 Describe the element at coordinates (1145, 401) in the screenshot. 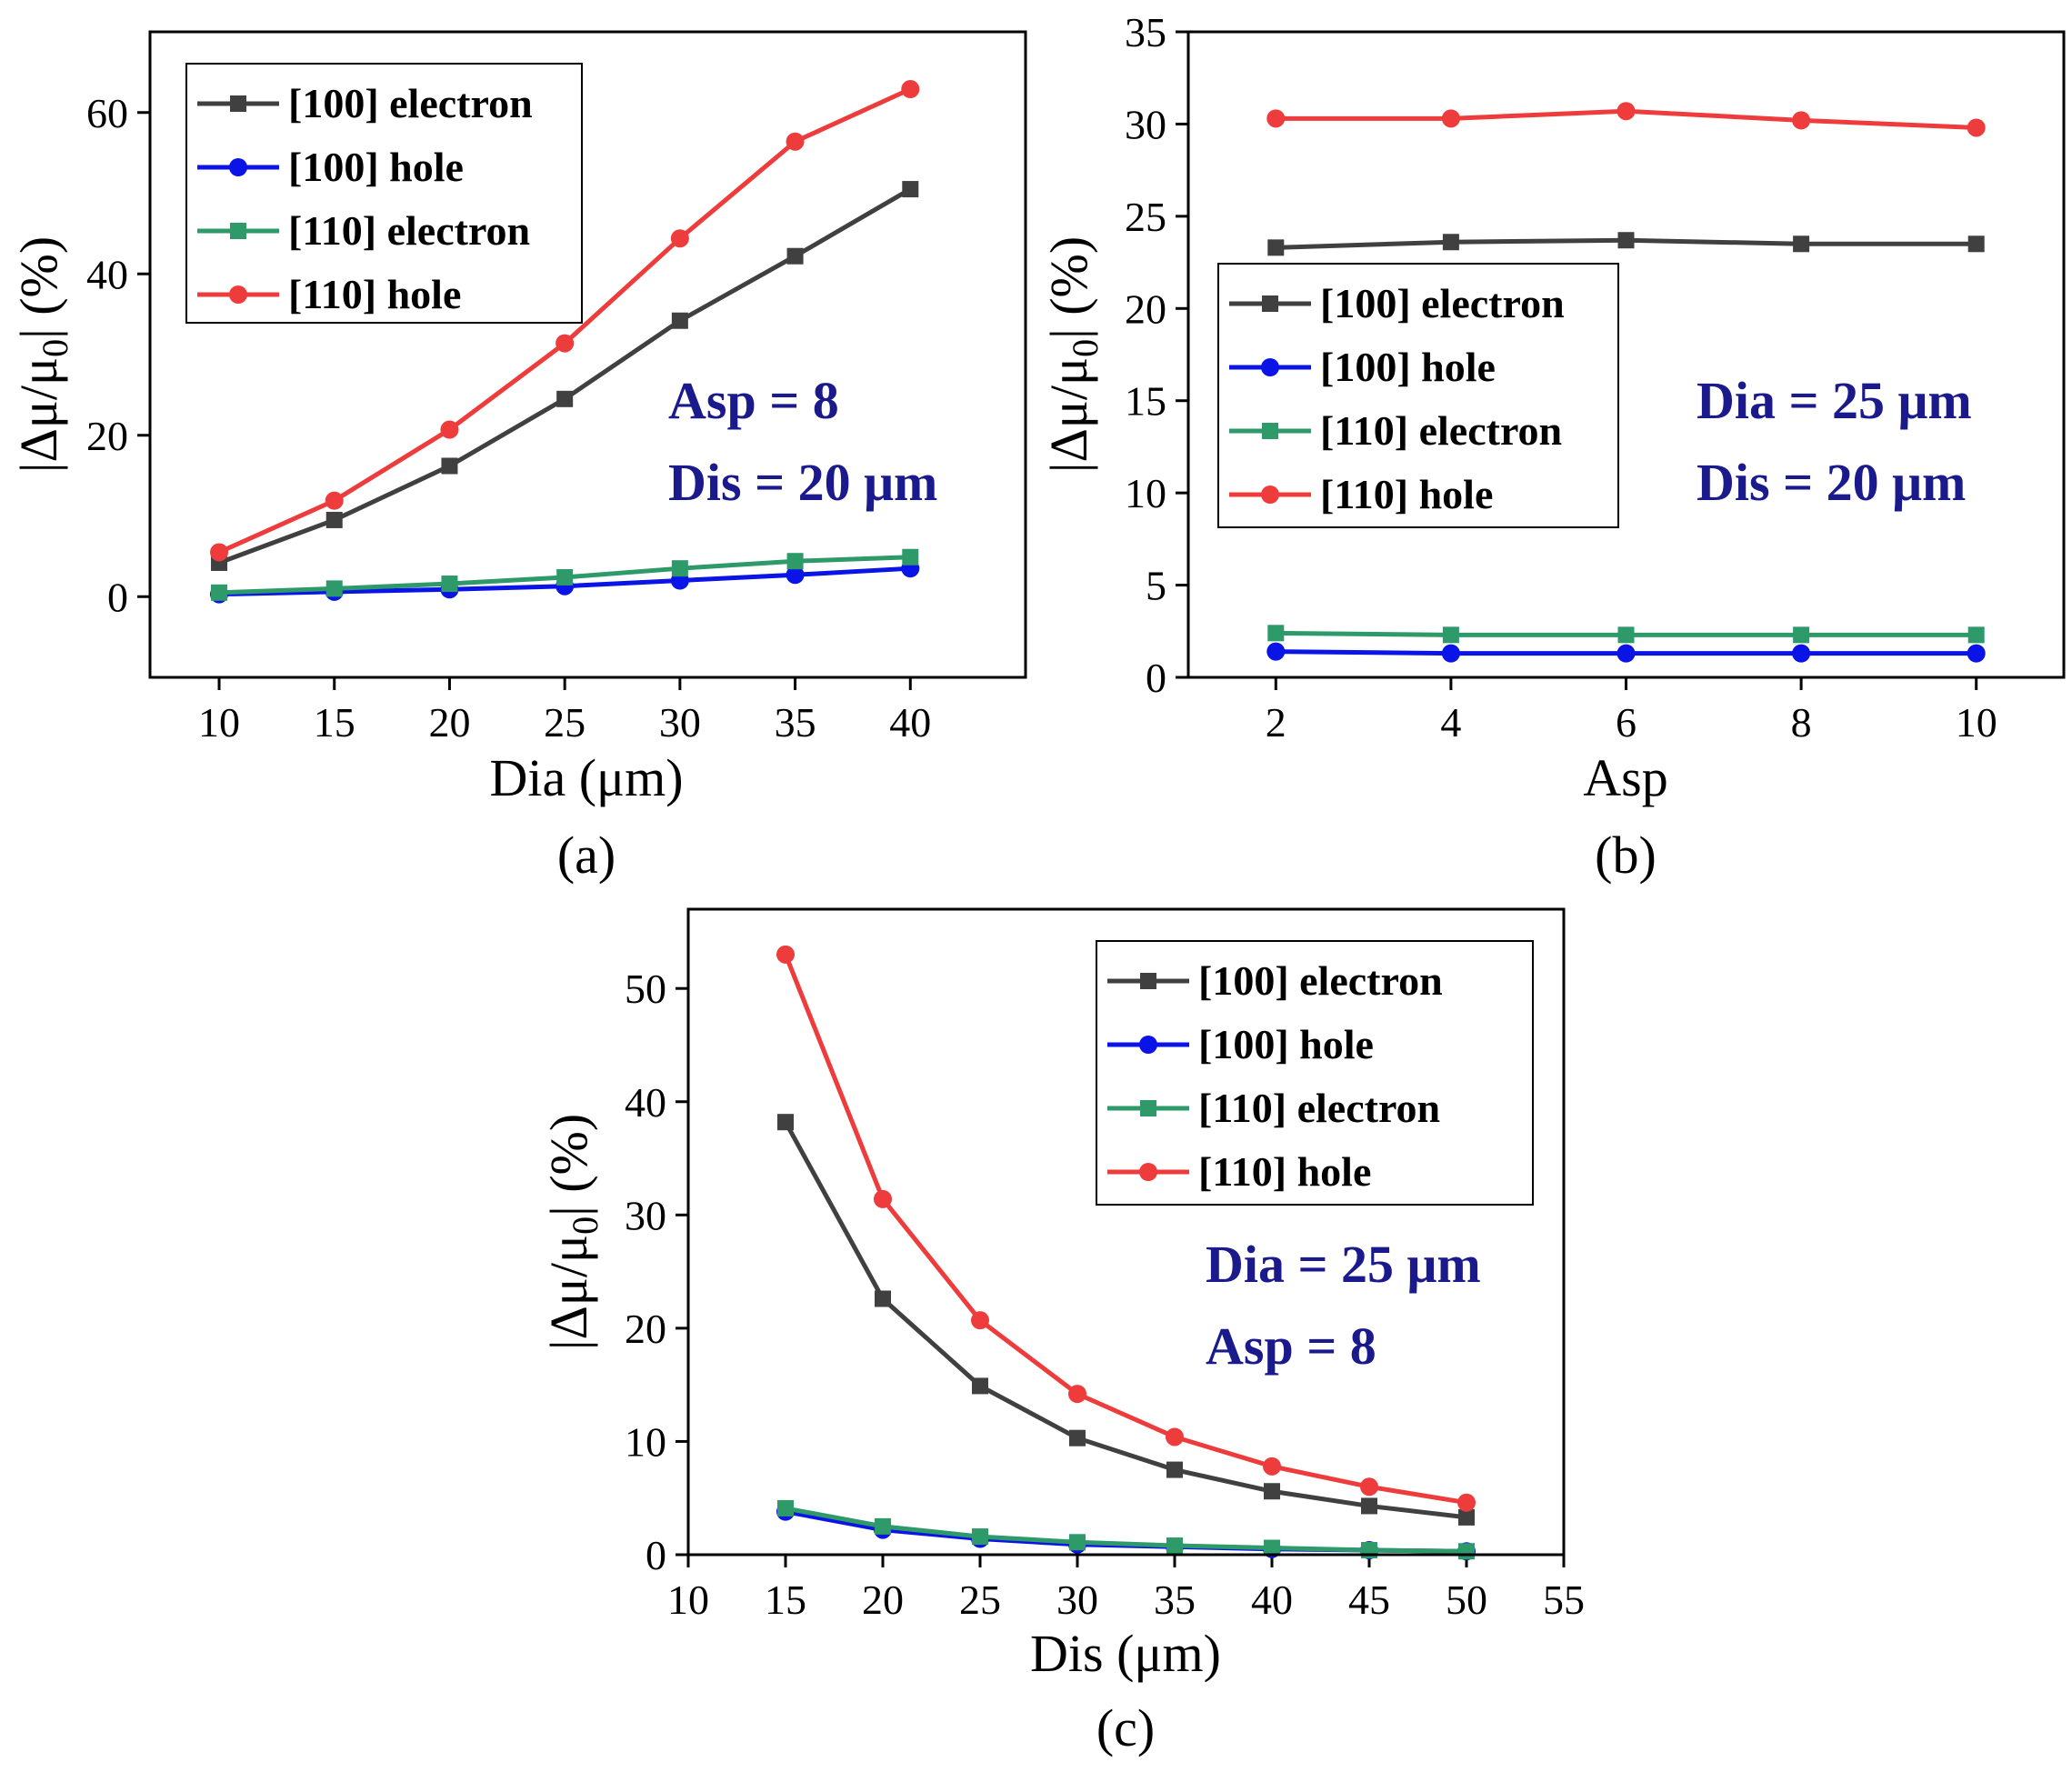

I see `y-tick-label: 15` at that location.